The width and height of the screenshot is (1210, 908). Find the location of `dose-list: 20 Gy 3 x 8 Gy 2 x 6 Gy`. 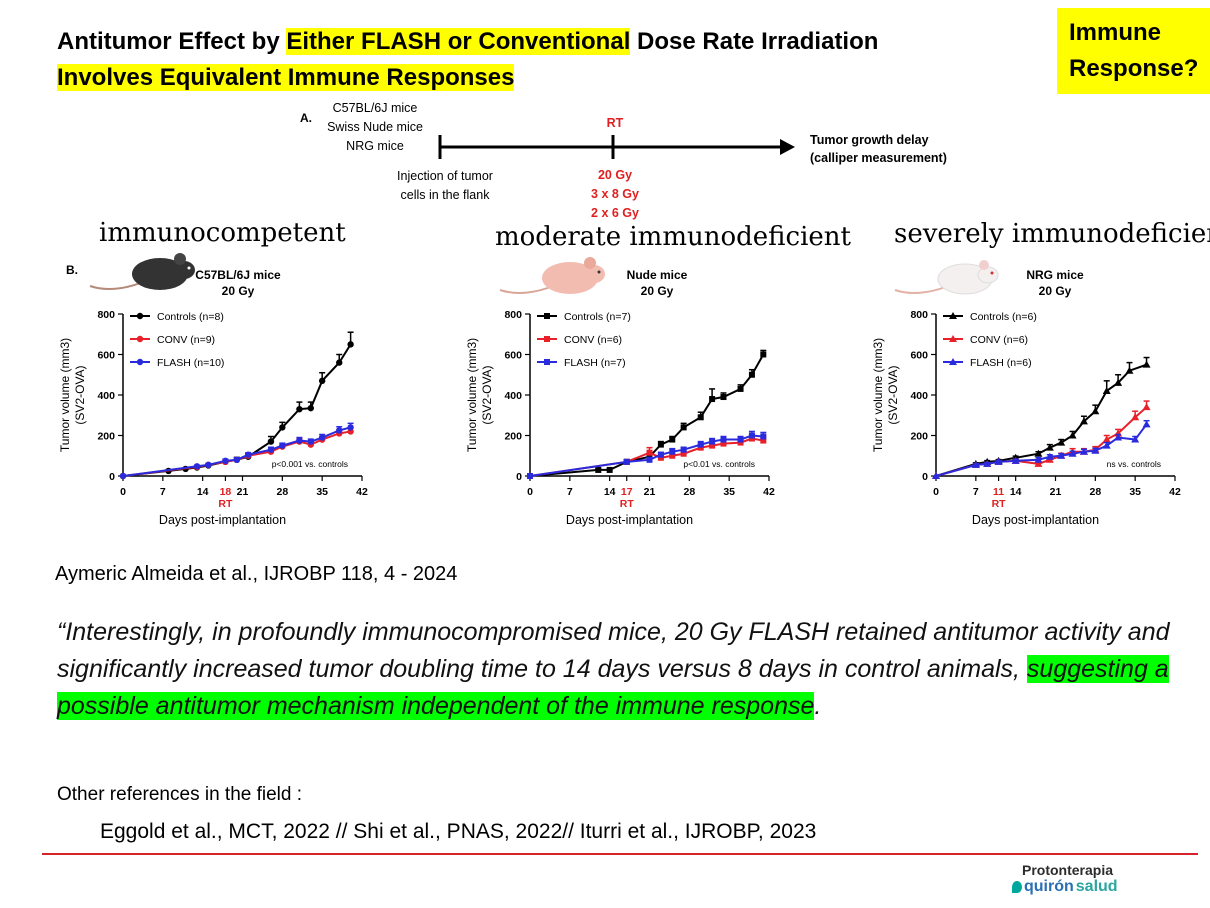

dose-list: 20 Gy 3 x 8 Gy 2 x 6 Gy is located at coordinates (615, 194).